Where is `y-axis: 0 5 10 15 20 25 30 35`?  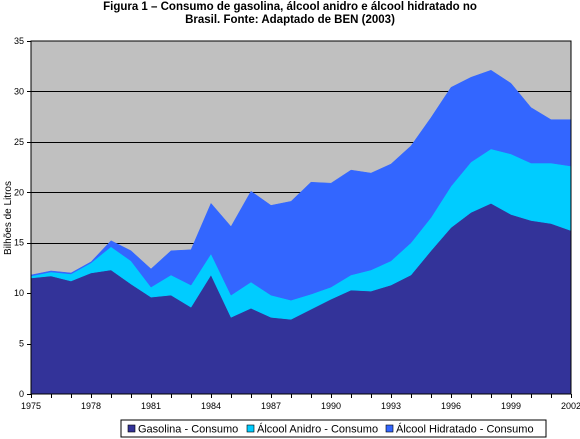
y-axis: 0 5 10 15 20 25 30 35 is located at coordinates (22, 217).